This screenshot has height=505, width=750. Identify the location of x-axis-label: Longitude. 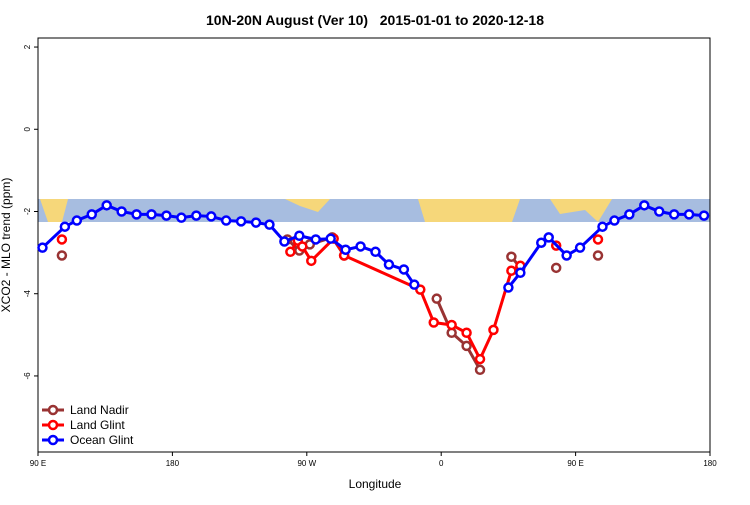
(375, 484).